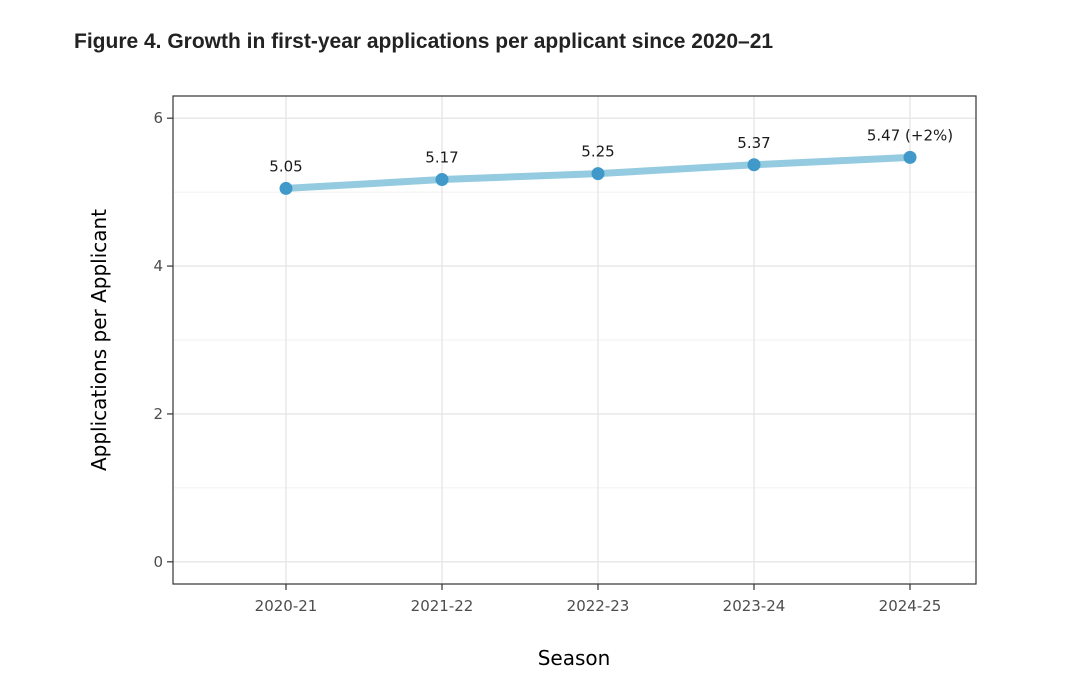 The image size is (1080, 688). I want to click on y-tick-label: 6, so click(158, 118).